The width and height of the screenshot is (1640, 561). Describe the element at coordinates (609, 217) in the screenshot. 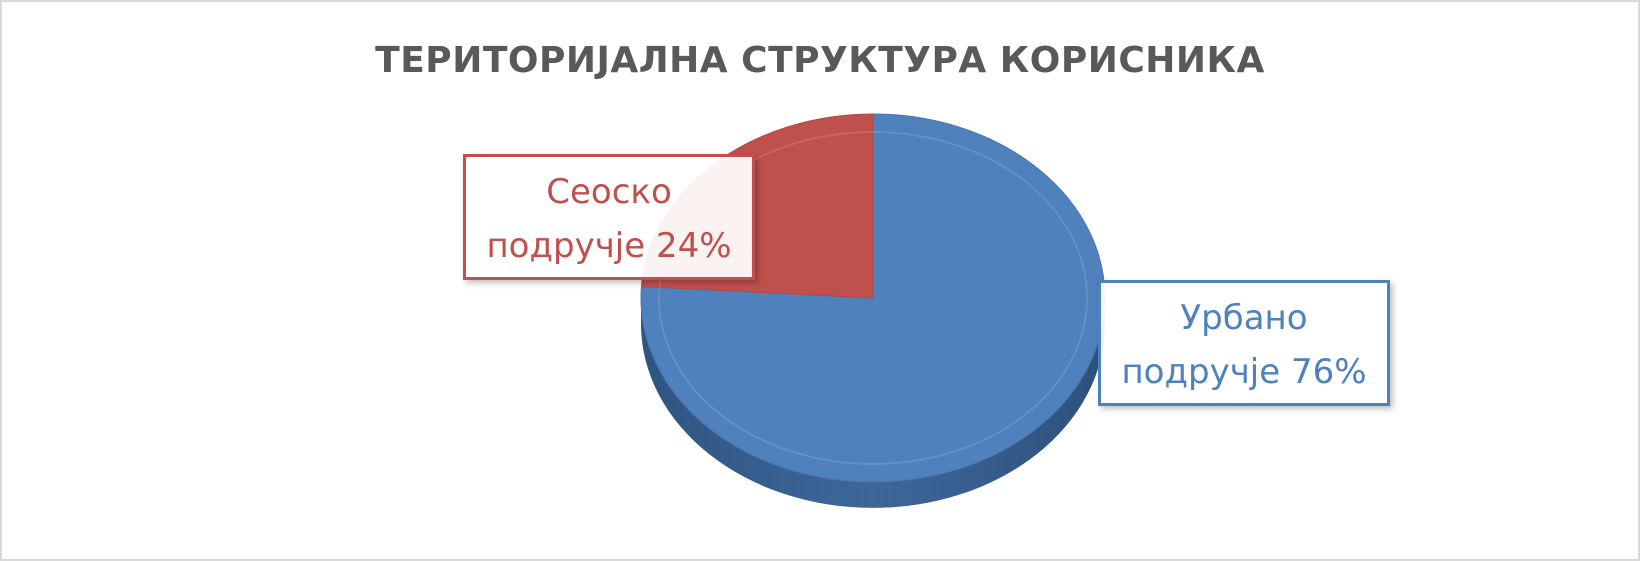

I see `data-label-rural: Сеоско подручје 24%` at that location.